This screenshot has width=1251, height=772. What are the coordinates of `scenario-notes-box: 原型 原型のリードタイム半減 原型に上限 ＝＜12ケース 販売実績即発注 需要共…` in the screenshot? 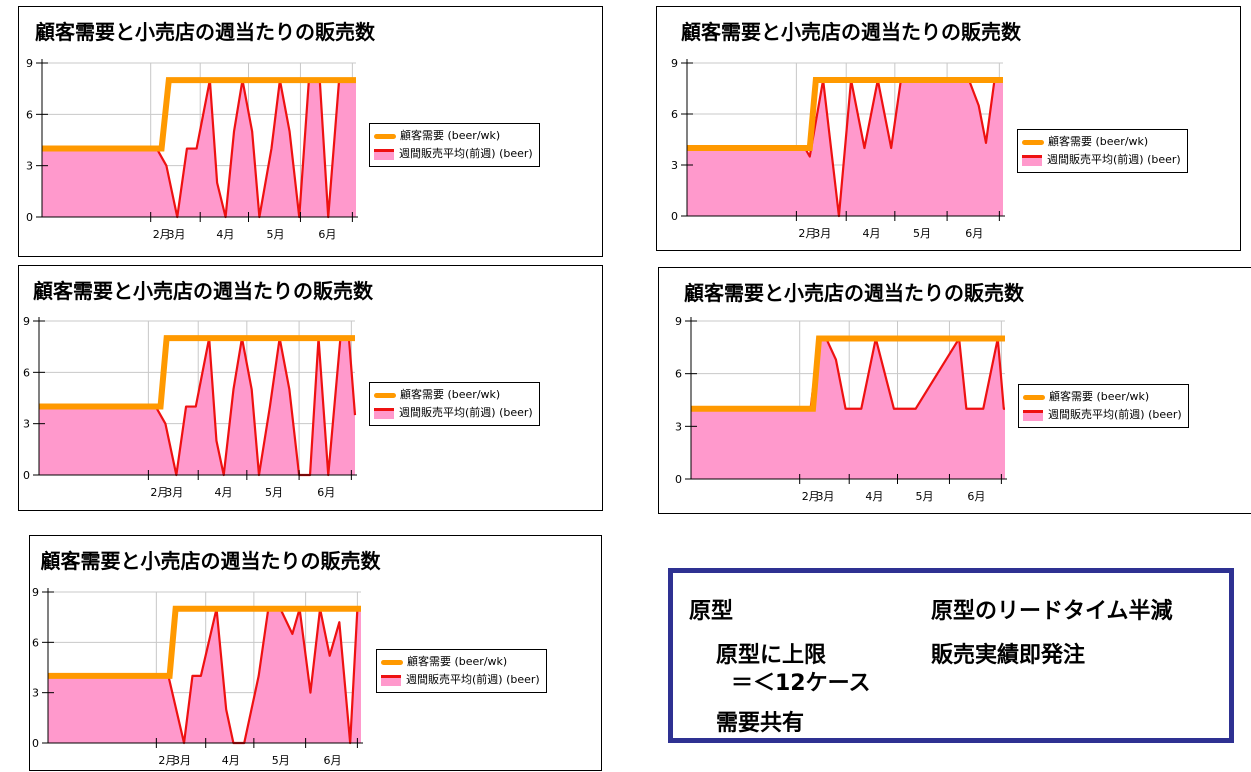 It's located at (951, 655).